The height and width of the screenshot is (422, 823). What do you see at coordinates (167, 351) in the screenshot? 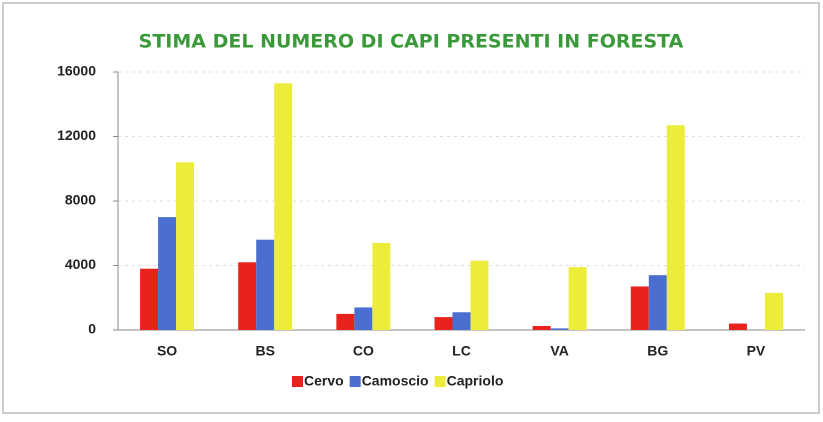
I see `x-tick-label: SO` at bounding box center [167, 351].